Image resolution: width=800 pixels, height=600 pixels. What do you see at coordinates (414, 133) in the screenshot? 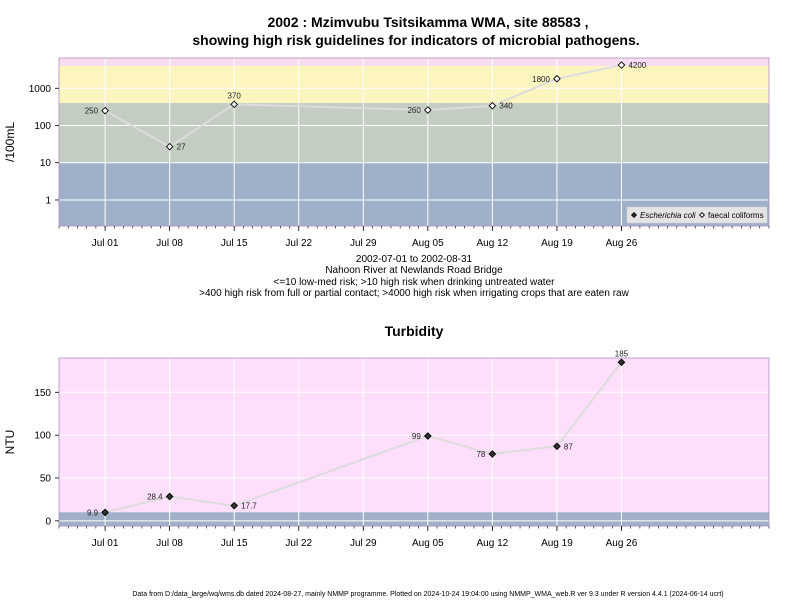
I see `band-drinking-risk` at bounding box center [414, 133].